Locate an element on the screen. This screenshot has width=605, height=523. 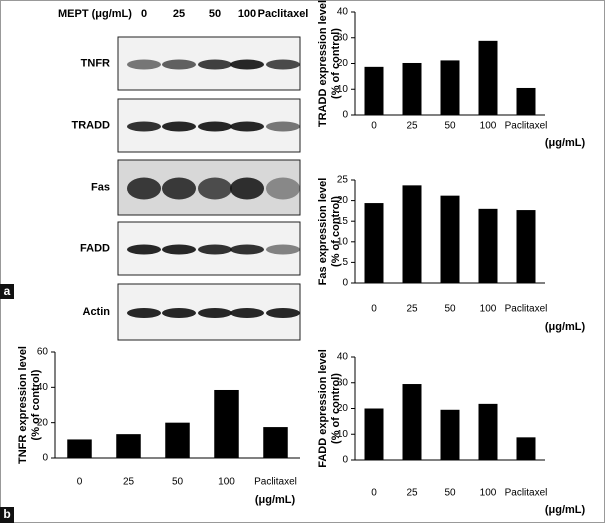
lane-label: 100 is located at coordinates (247, 14).